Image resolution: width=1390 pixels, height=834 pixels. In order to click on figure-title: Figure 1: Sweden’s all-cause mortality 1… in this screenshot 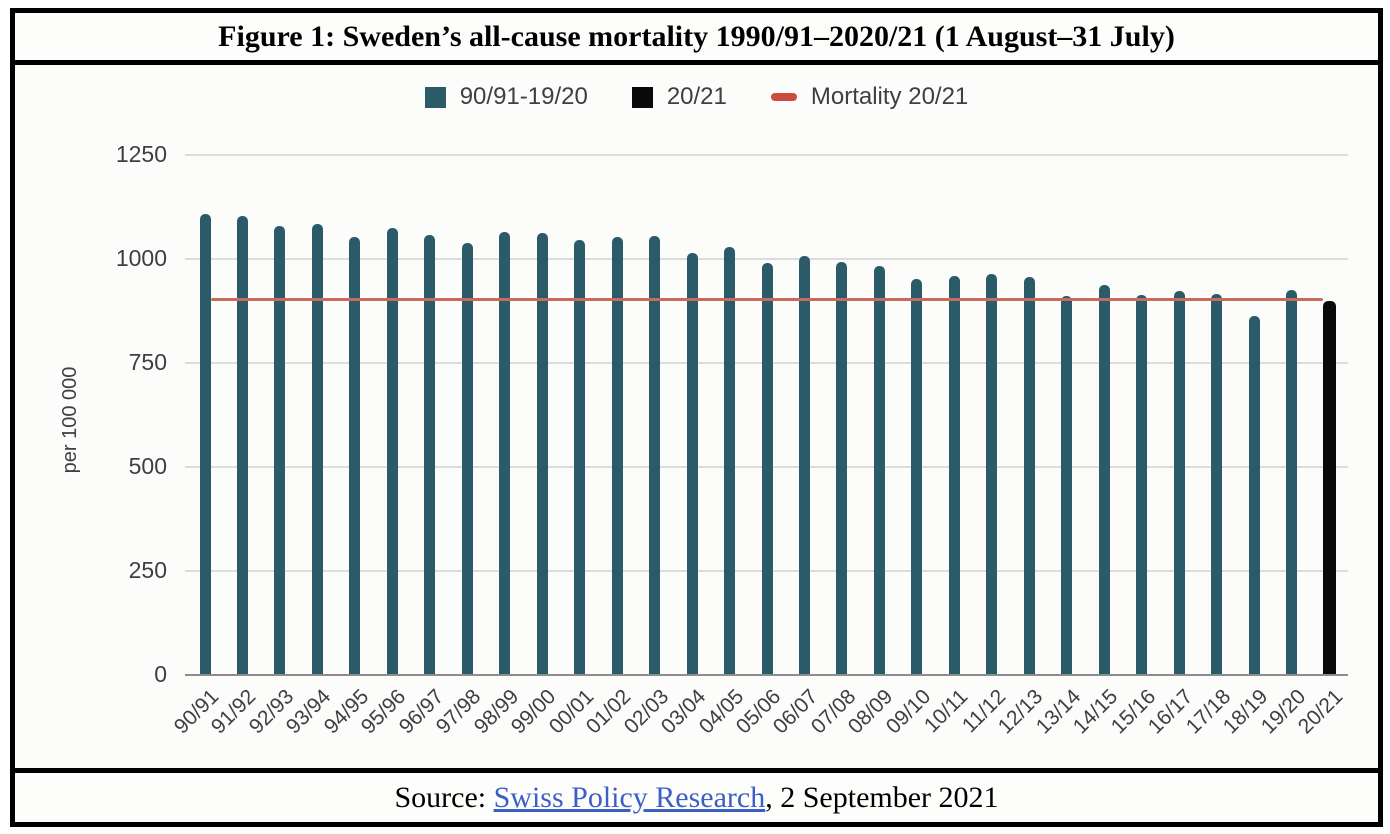, I will do `click(696, 36)`.